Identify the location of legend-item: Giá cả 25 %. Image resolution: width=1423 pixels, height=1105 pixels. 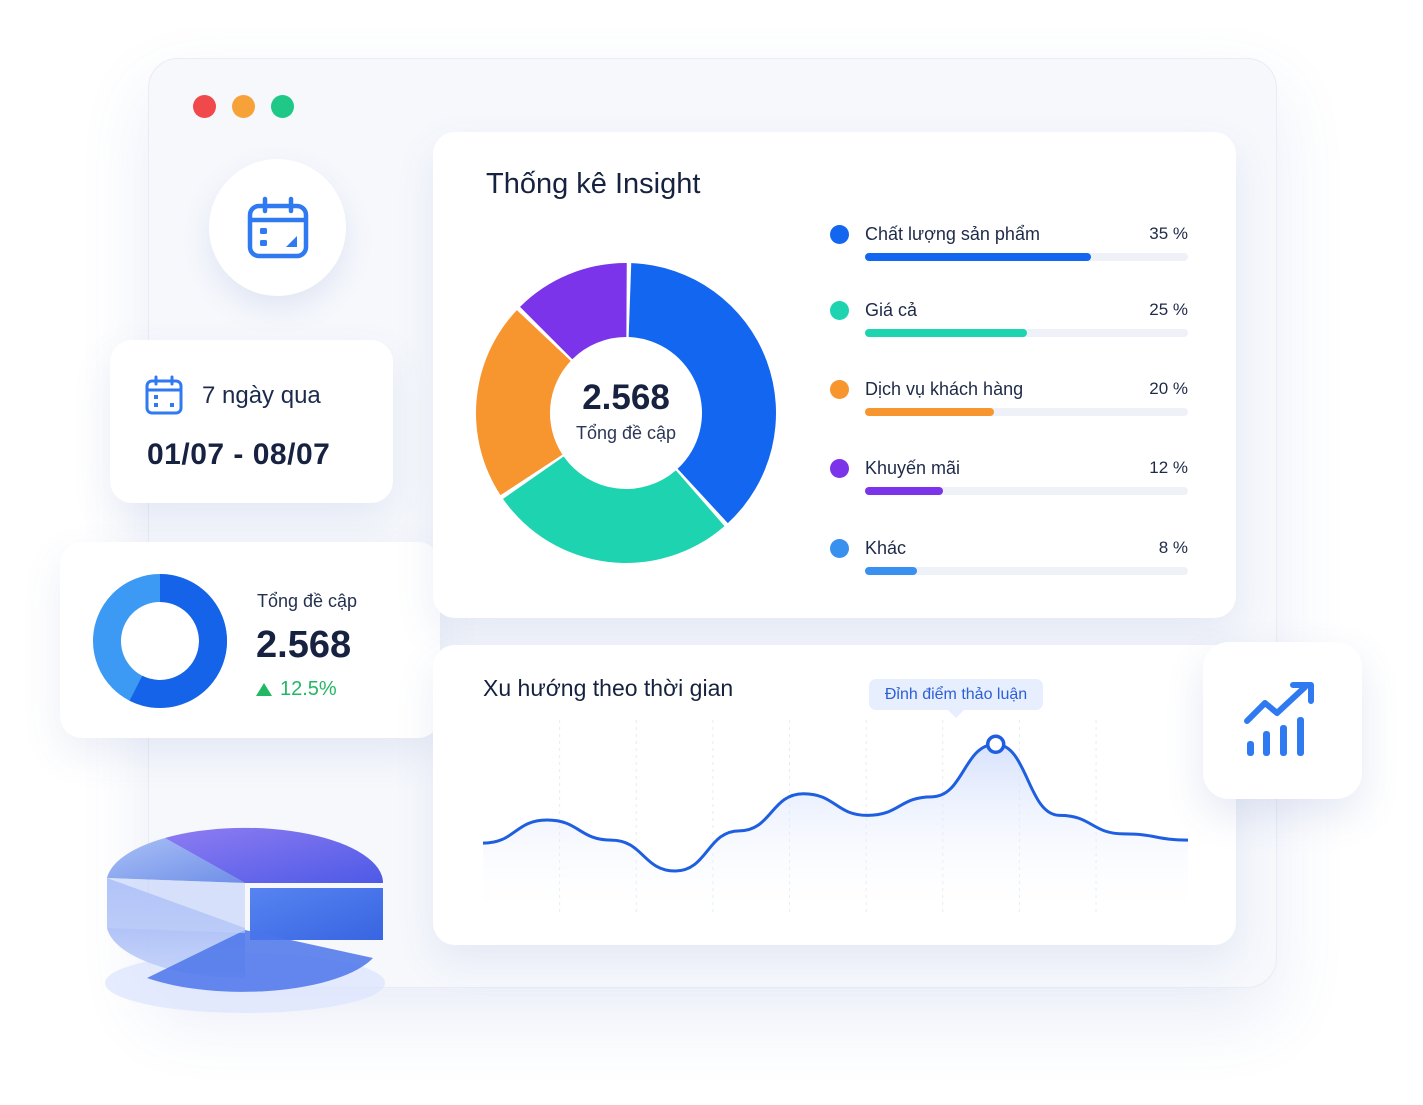
(1009, 325).